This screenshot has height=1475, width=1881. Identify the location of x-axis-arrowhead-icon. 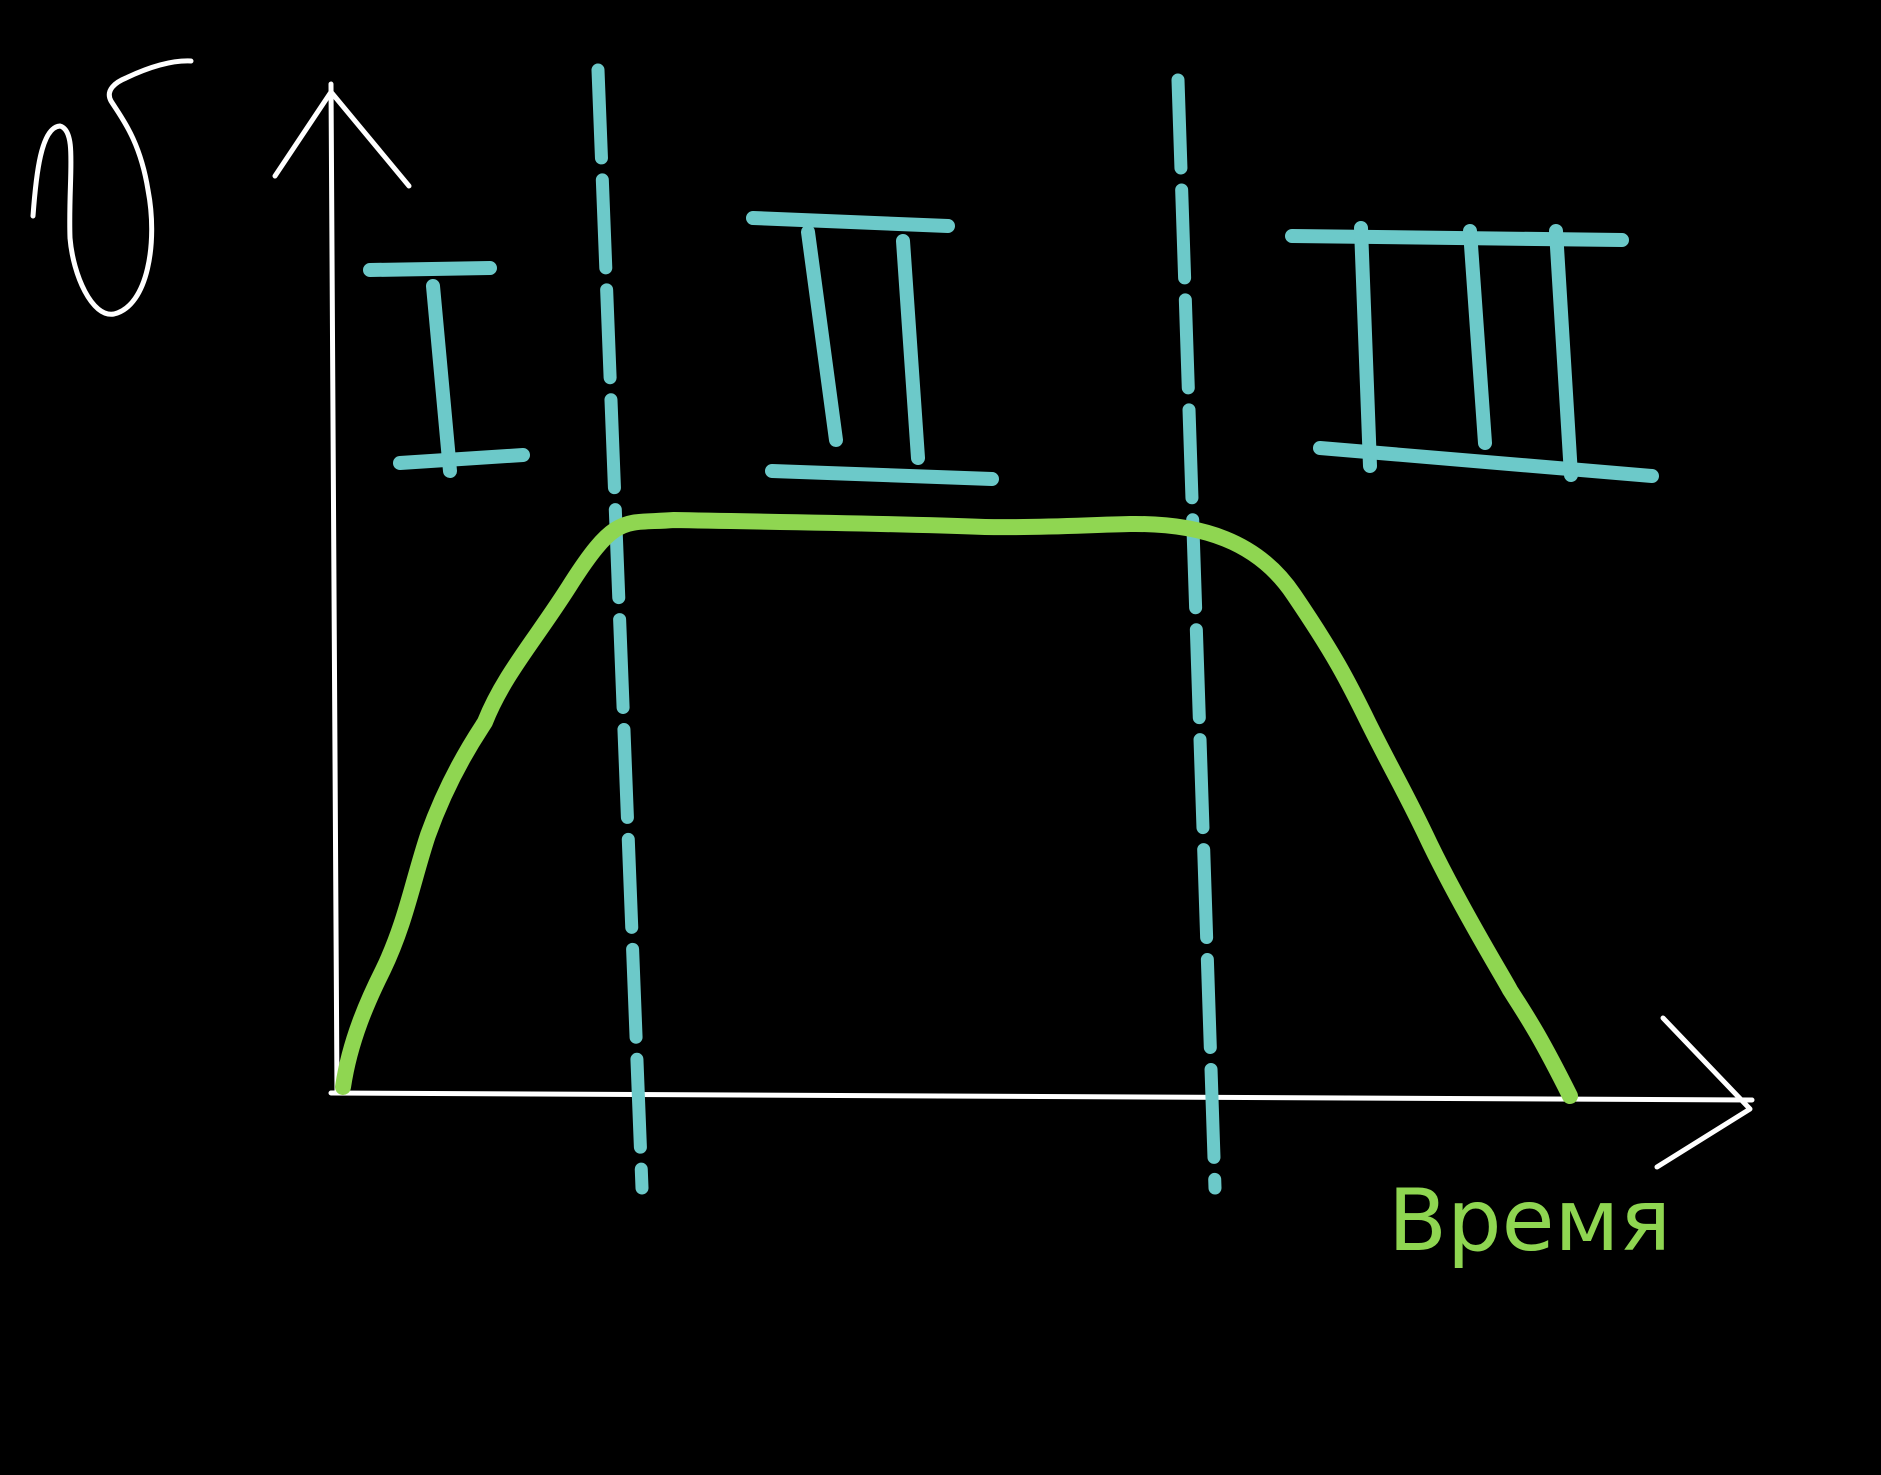
(1703, 1092).